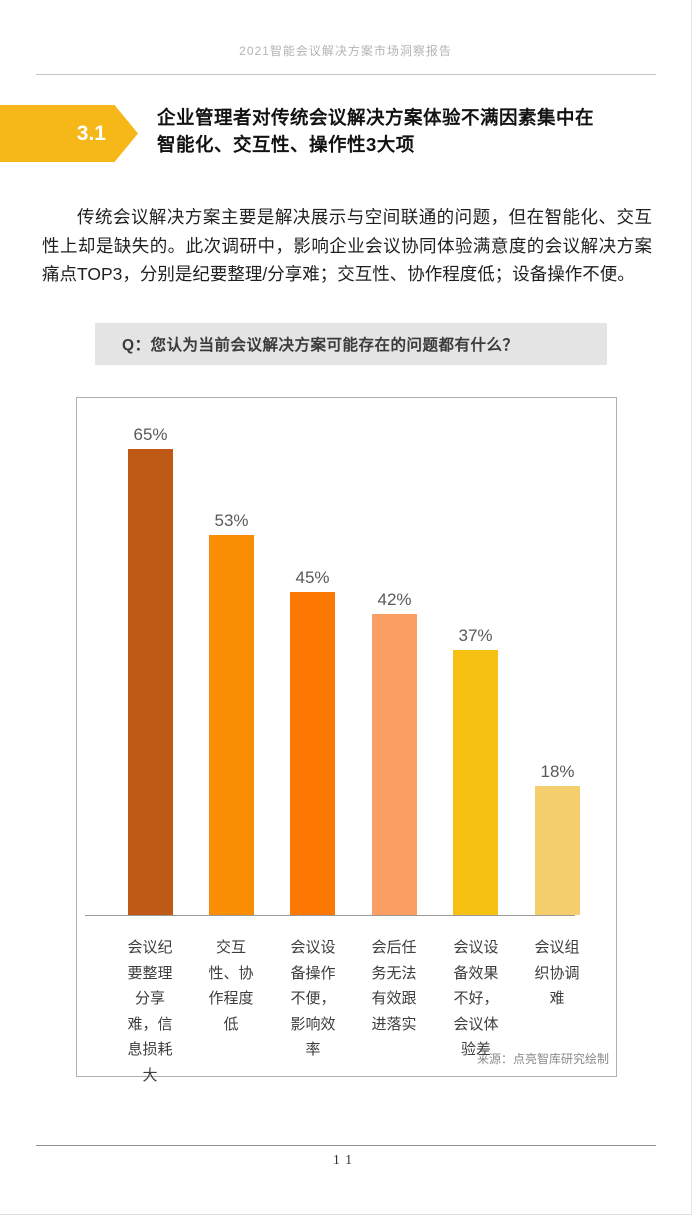  Describe the element at coordinates (313, 998) in the screenshot. I see `category-label: 会议设备操作不便，影响效率` at that location.